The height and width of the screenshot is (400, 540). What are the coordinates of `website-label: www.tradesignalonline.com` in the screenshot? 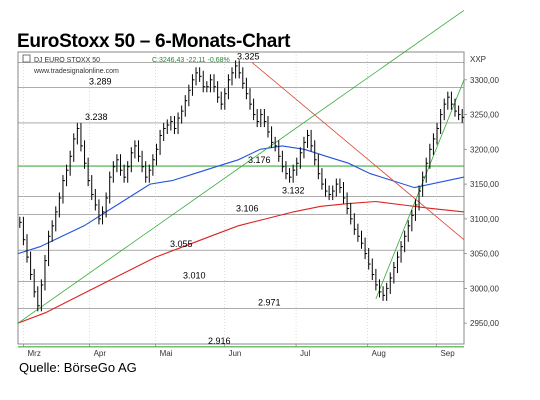 It's located at (76, 71).